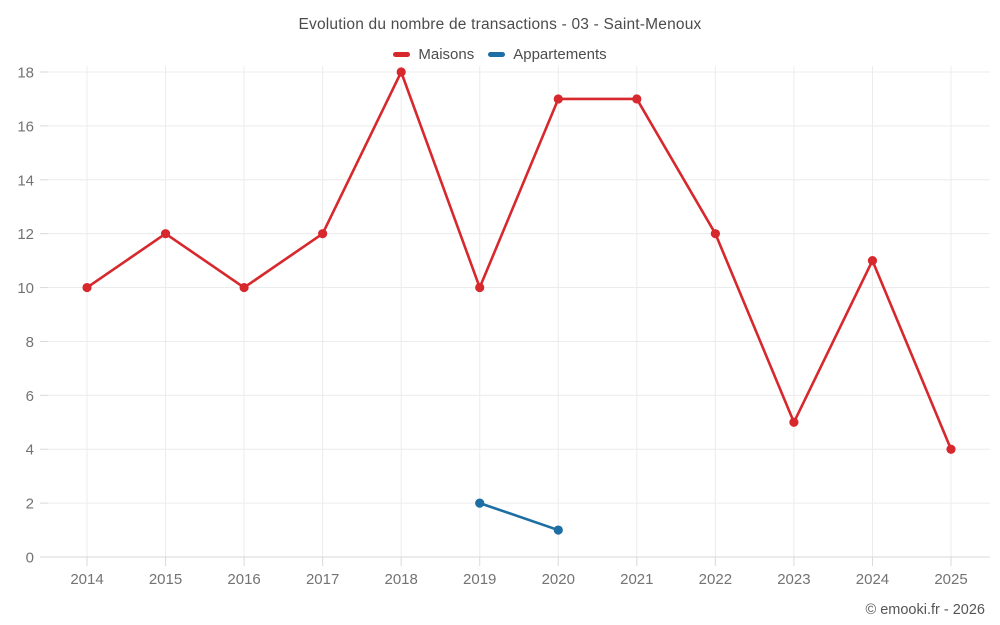 The height and width of the screenshot is (625, 1000). I want to click on x-tick-label: 2022, so click(715, 579).